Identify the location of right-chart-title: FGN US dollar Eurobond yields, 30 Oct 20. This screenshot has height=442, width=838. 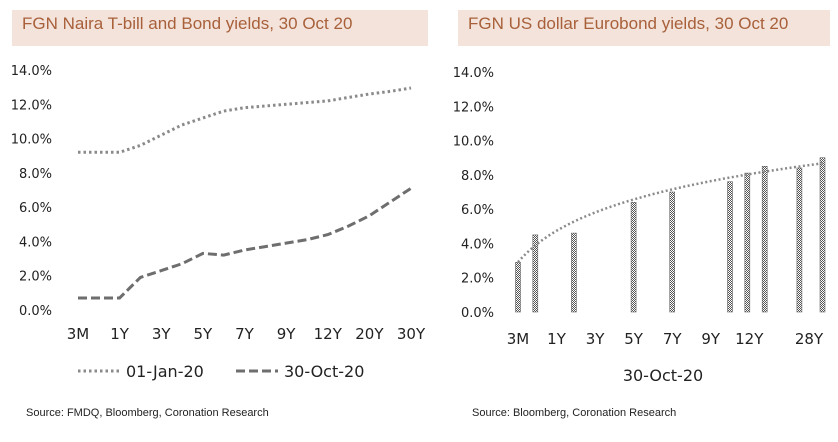
(644, 28).